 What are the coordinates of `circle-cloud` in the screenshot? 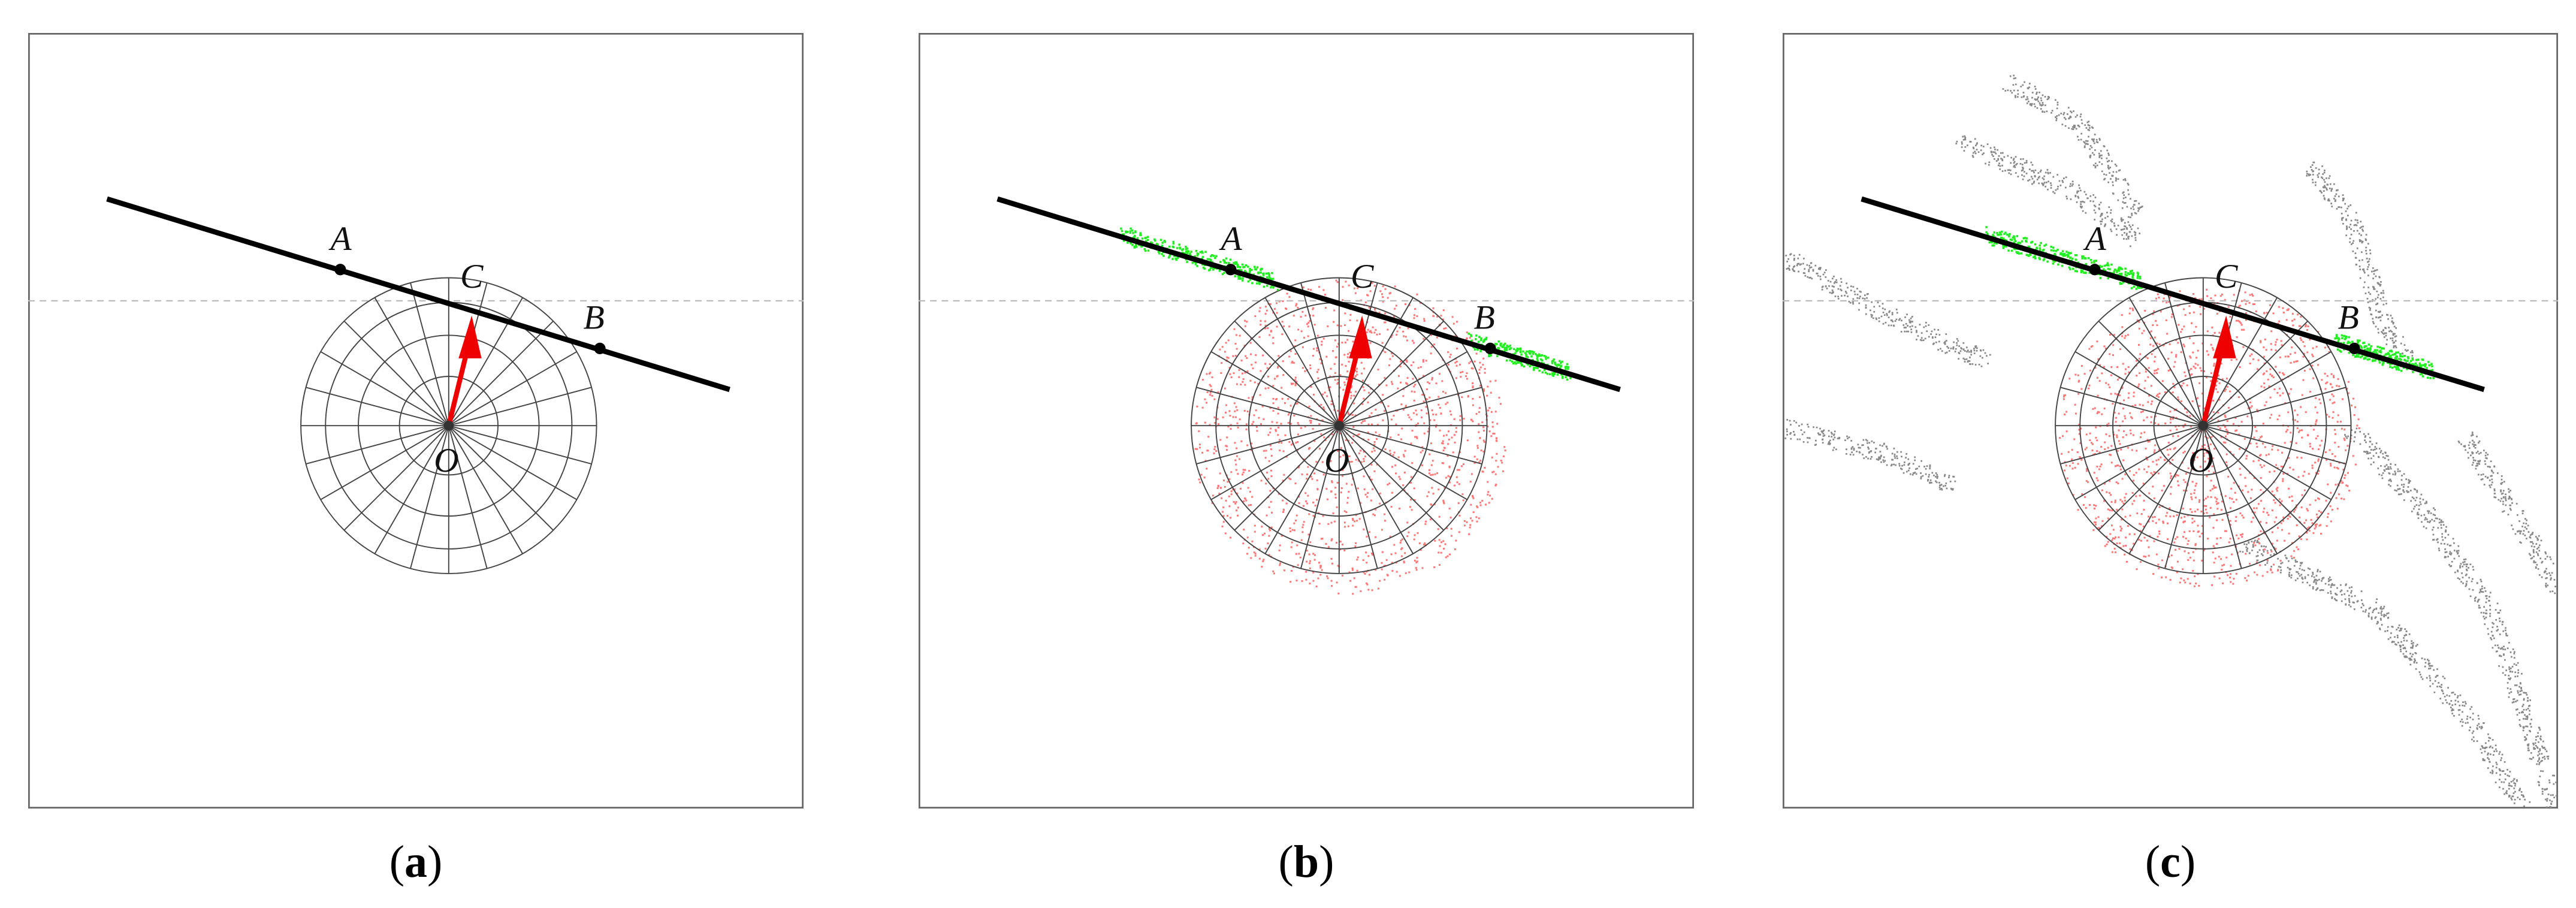 It's located at (1350, 437).